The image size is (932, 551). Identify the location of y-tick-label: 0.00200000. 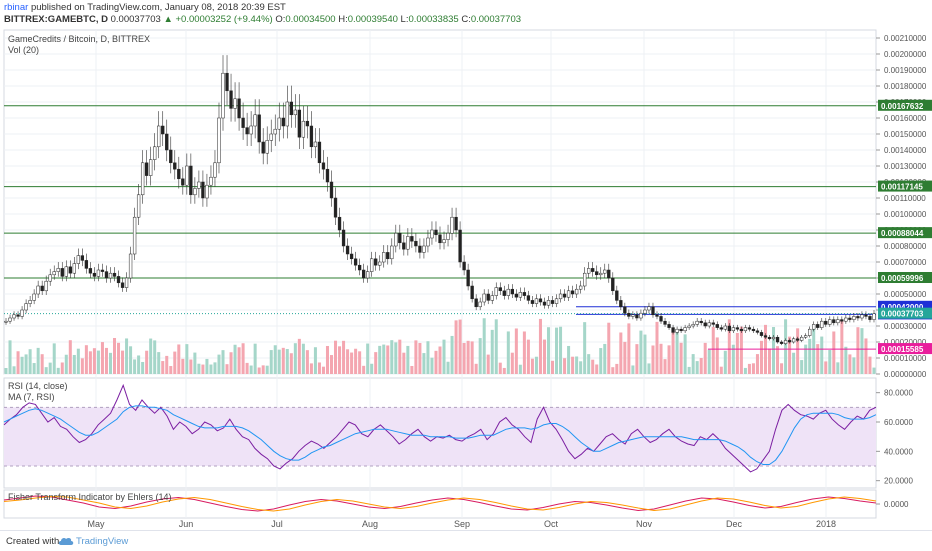
(905, 54).